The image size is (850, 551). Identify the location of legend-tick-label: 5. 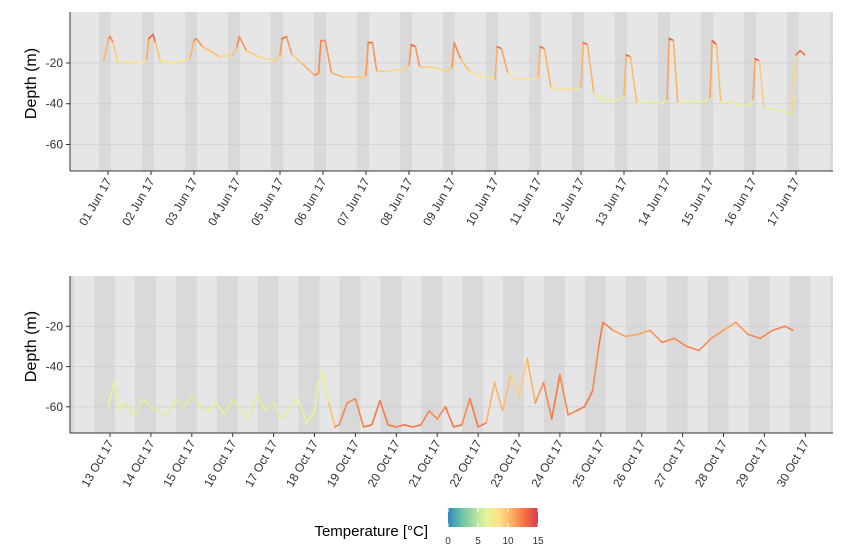
(478, 541).